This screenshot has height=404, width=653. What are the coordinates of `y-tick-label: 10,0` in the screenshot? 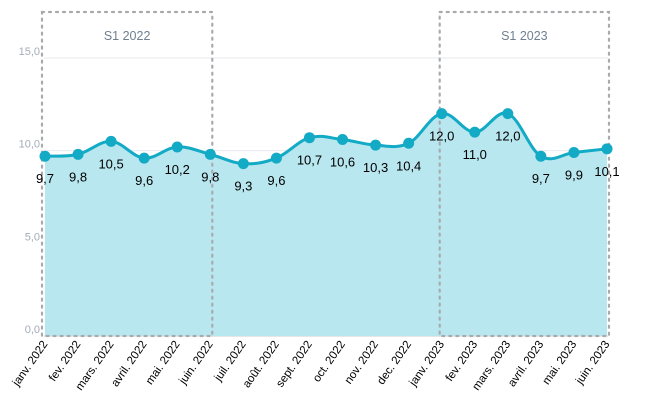 It's located at (29, 145).